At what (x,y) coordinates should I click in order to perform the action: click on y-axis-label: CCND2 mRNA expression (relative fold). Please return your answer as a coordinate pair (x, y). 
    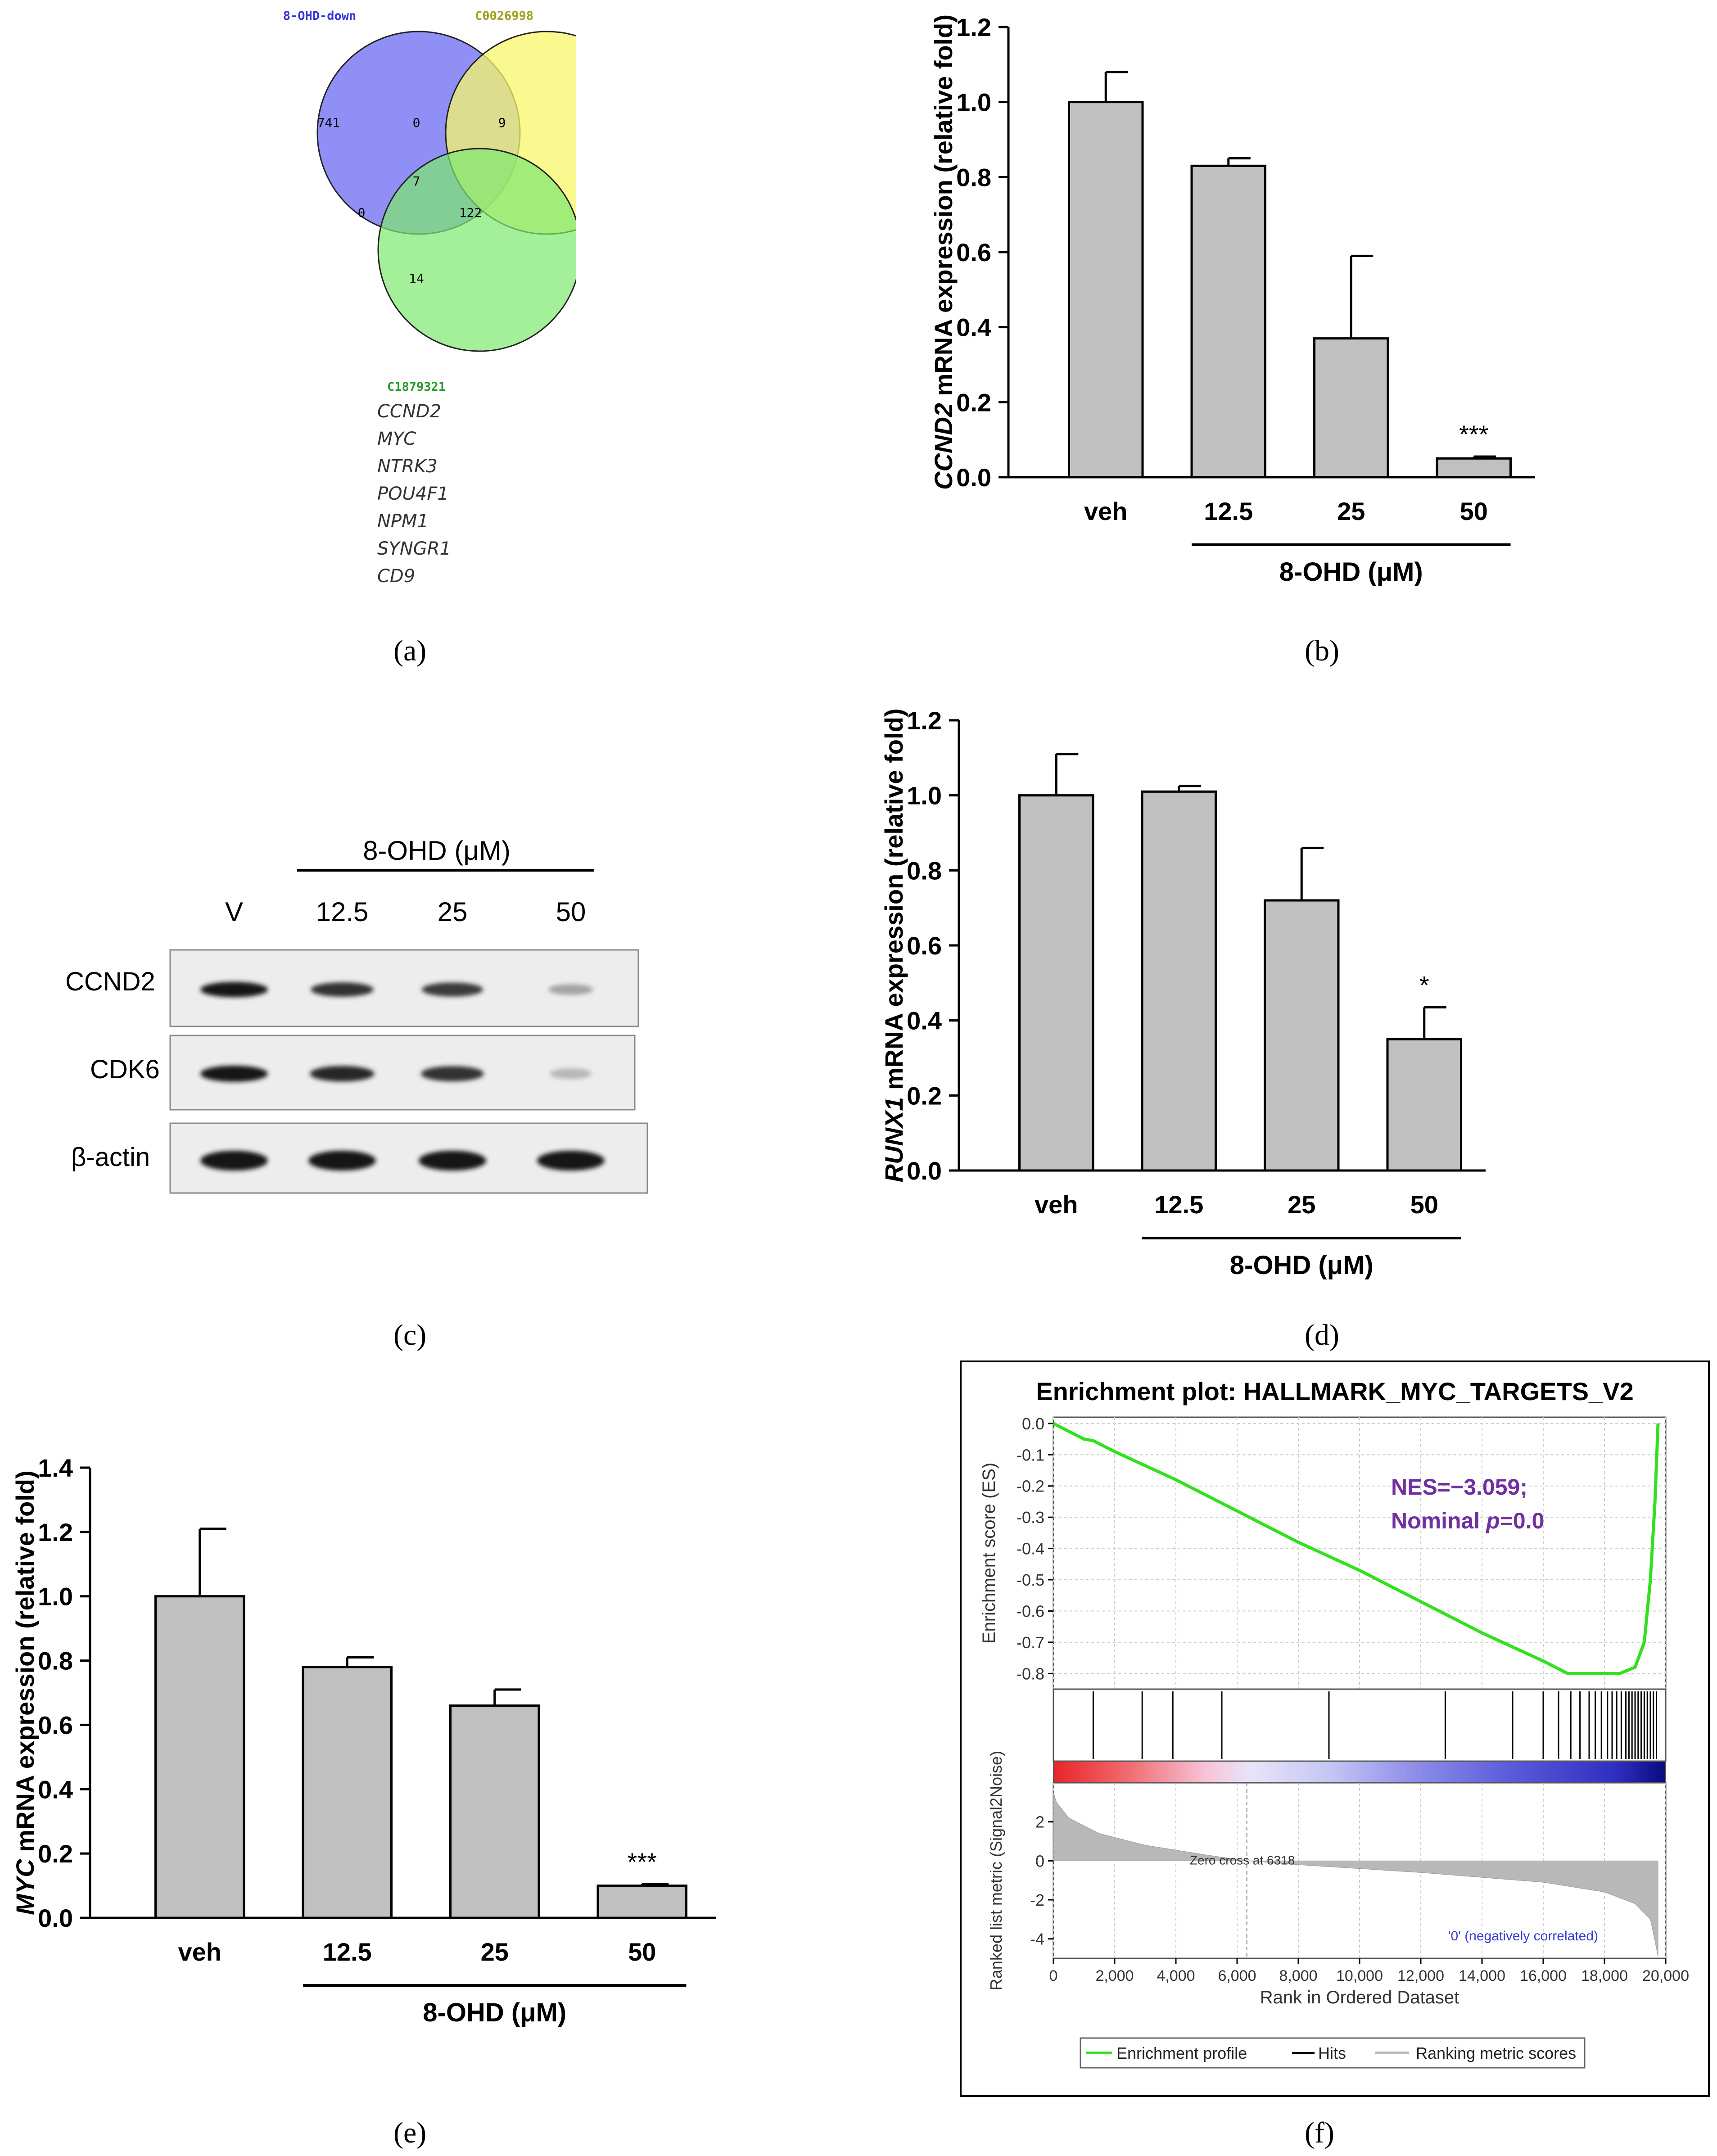
    Looking at the image, I should click on (943, 252).